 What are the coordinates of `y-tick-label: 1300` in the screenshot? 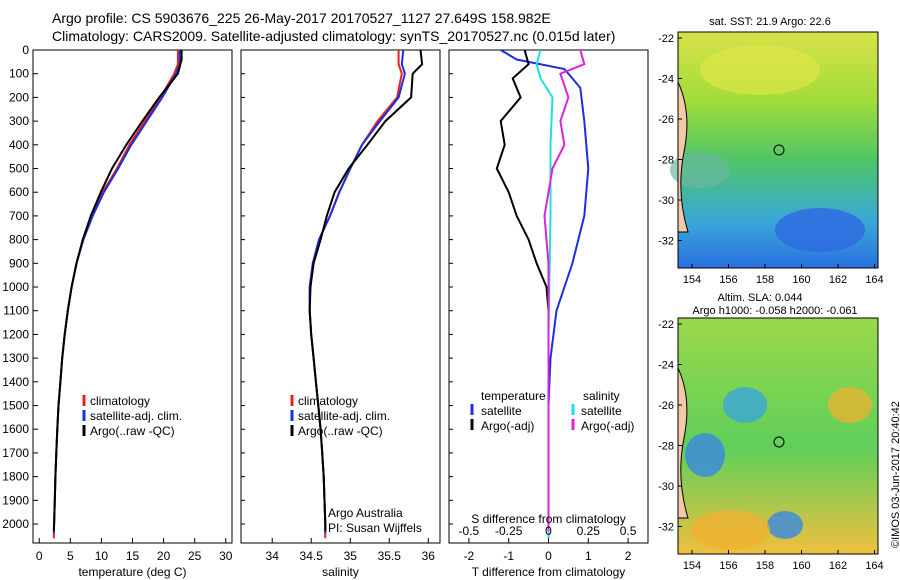 It's located at (15, 358).